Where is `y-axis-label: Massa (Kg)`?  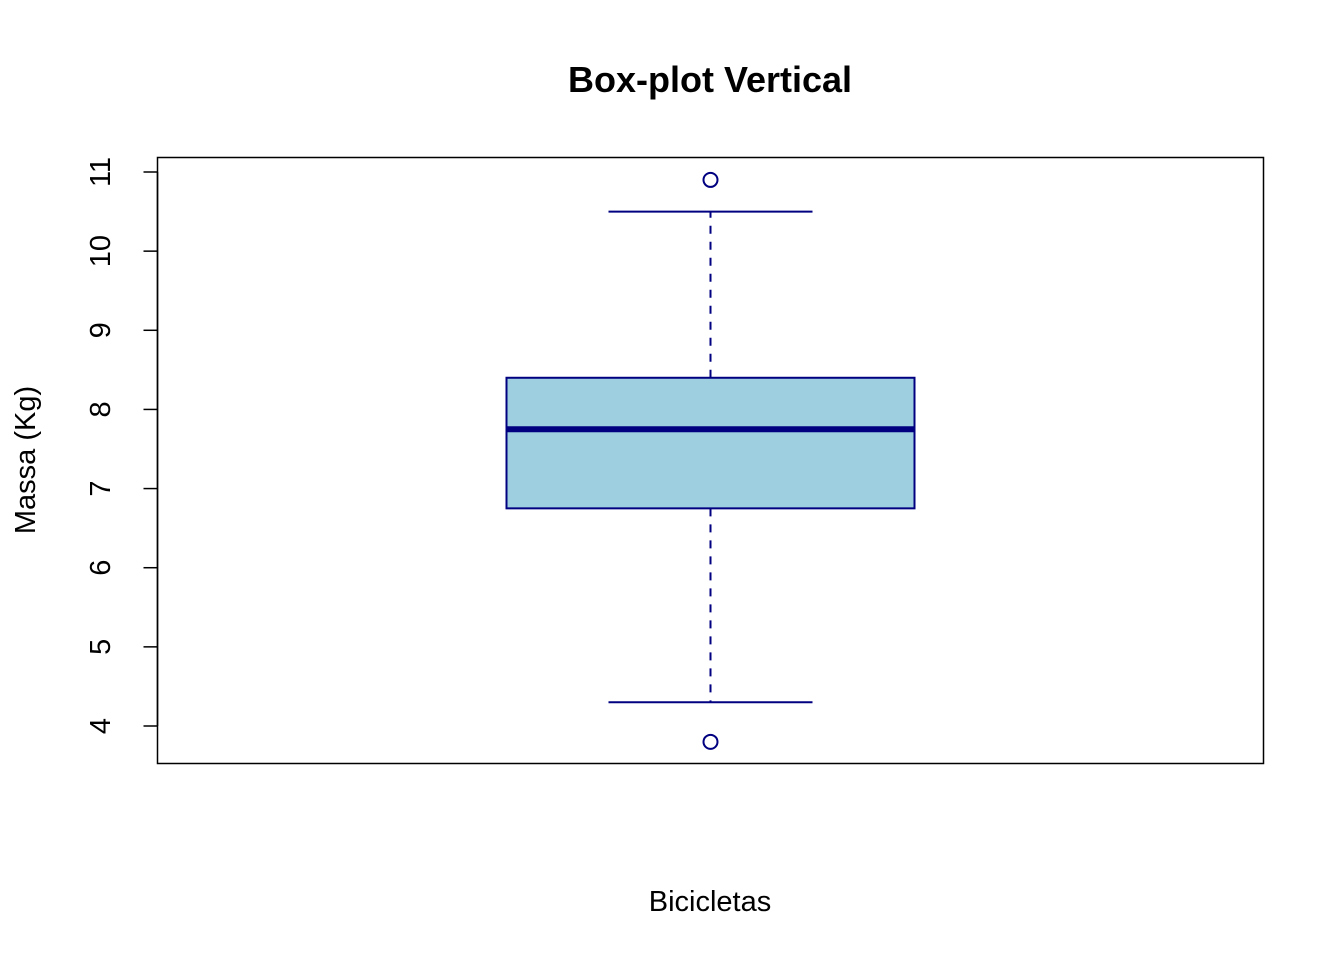
y-axis-label: Massa (Kg) is located at coordinates (26, 460).